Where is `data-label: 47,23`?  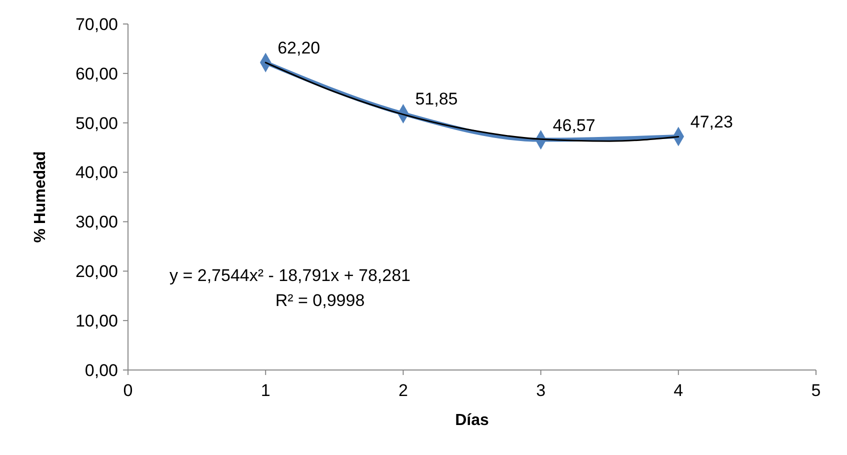
data-label: 47,23 is located at coordinates (711, 122).